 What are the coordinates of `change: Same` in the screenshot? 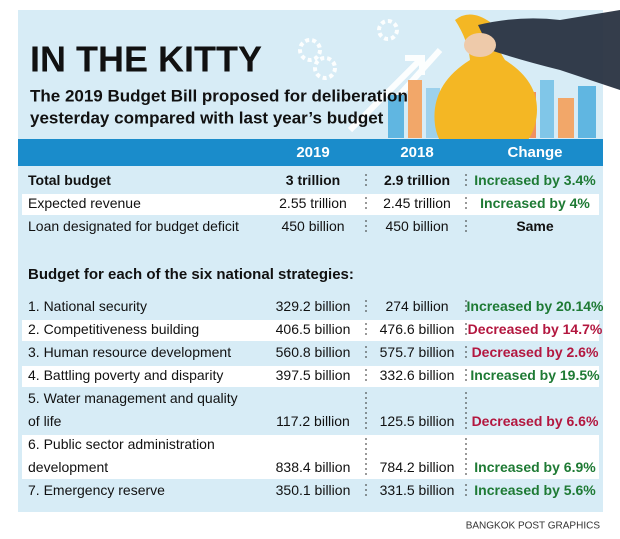 It's located at (535, 226).